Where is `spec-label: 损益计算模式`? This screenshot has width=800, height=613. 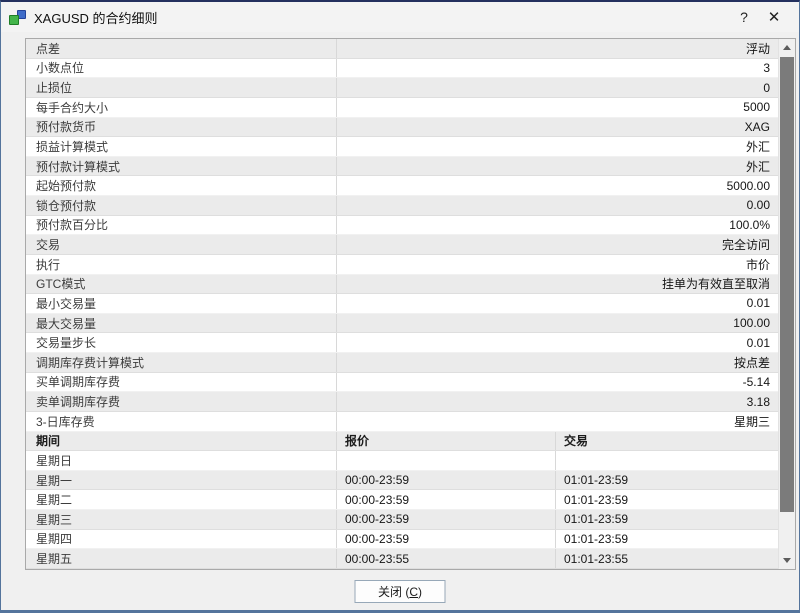
spec-label: 损益计算模式 is located at coordinates (72, 146).